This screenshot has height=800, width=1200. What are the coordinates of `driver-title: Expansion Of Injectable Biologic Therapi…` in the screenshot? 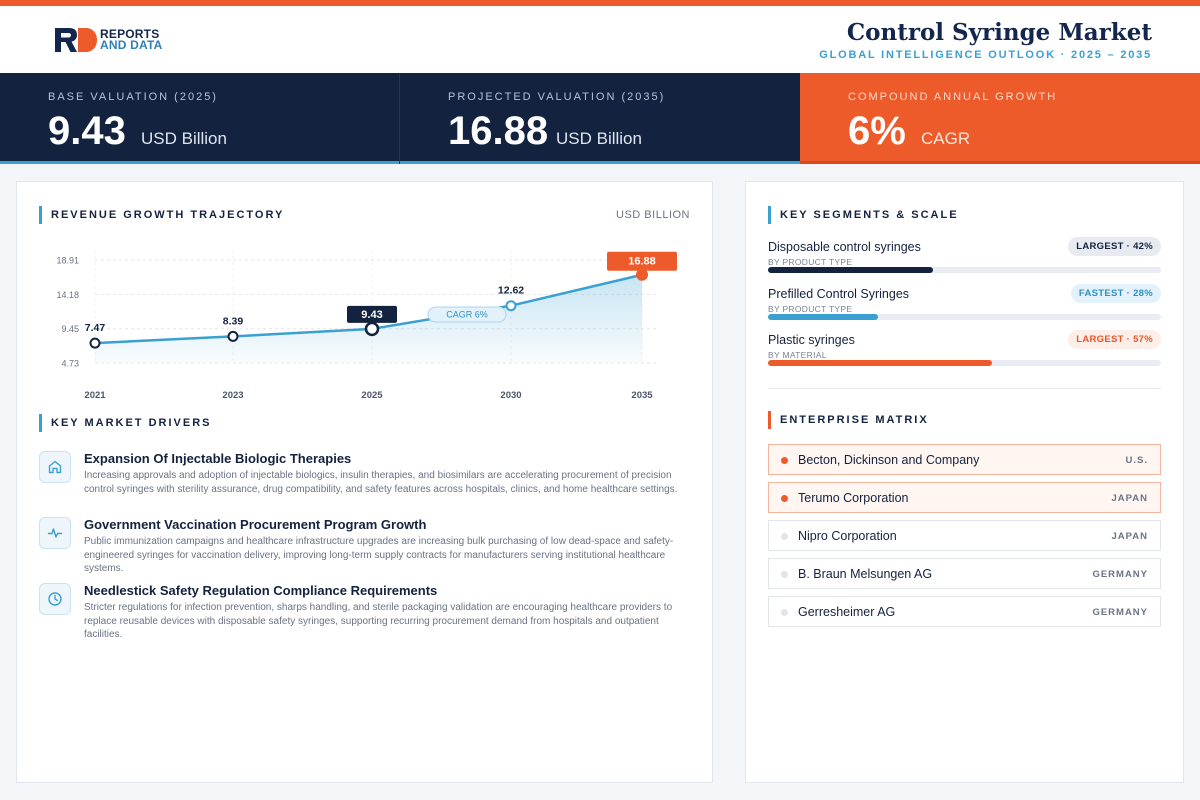 It's located at (218, 458).